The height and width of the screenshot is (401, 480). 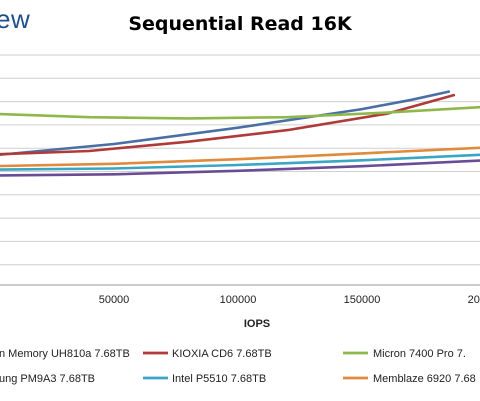 What do you see at coordinates (424, 379) in the screenshot?
I see `legend-label: Memblaze 6920 7.68` at bounding box center [424, 379].